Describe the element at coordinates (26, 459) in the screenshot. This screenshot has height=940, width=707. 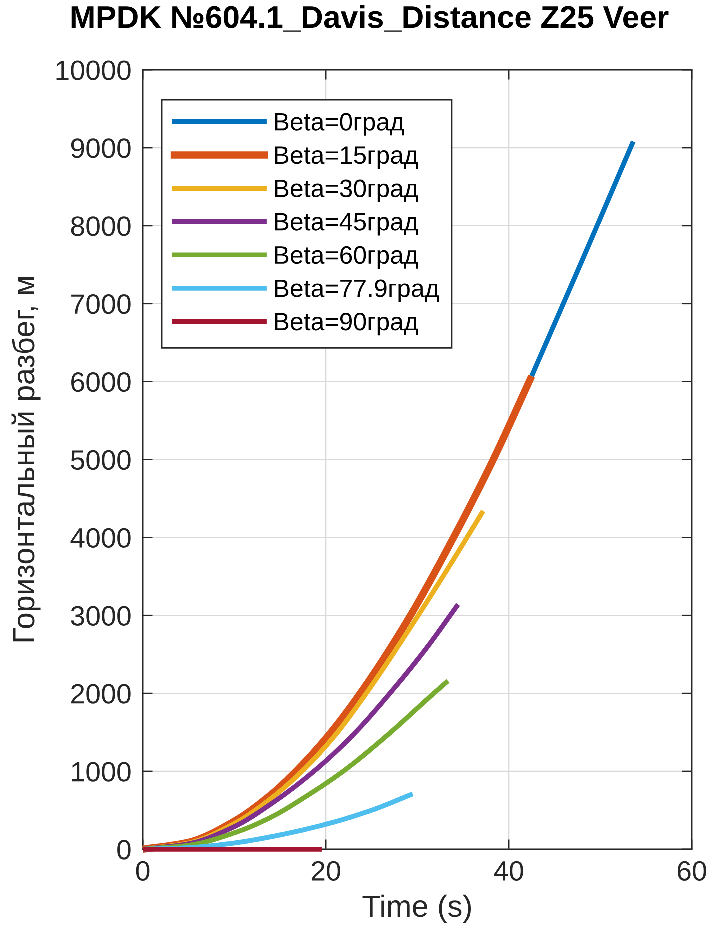
I see `y-axis-title: Горизонтальный разбег, м` at that location.